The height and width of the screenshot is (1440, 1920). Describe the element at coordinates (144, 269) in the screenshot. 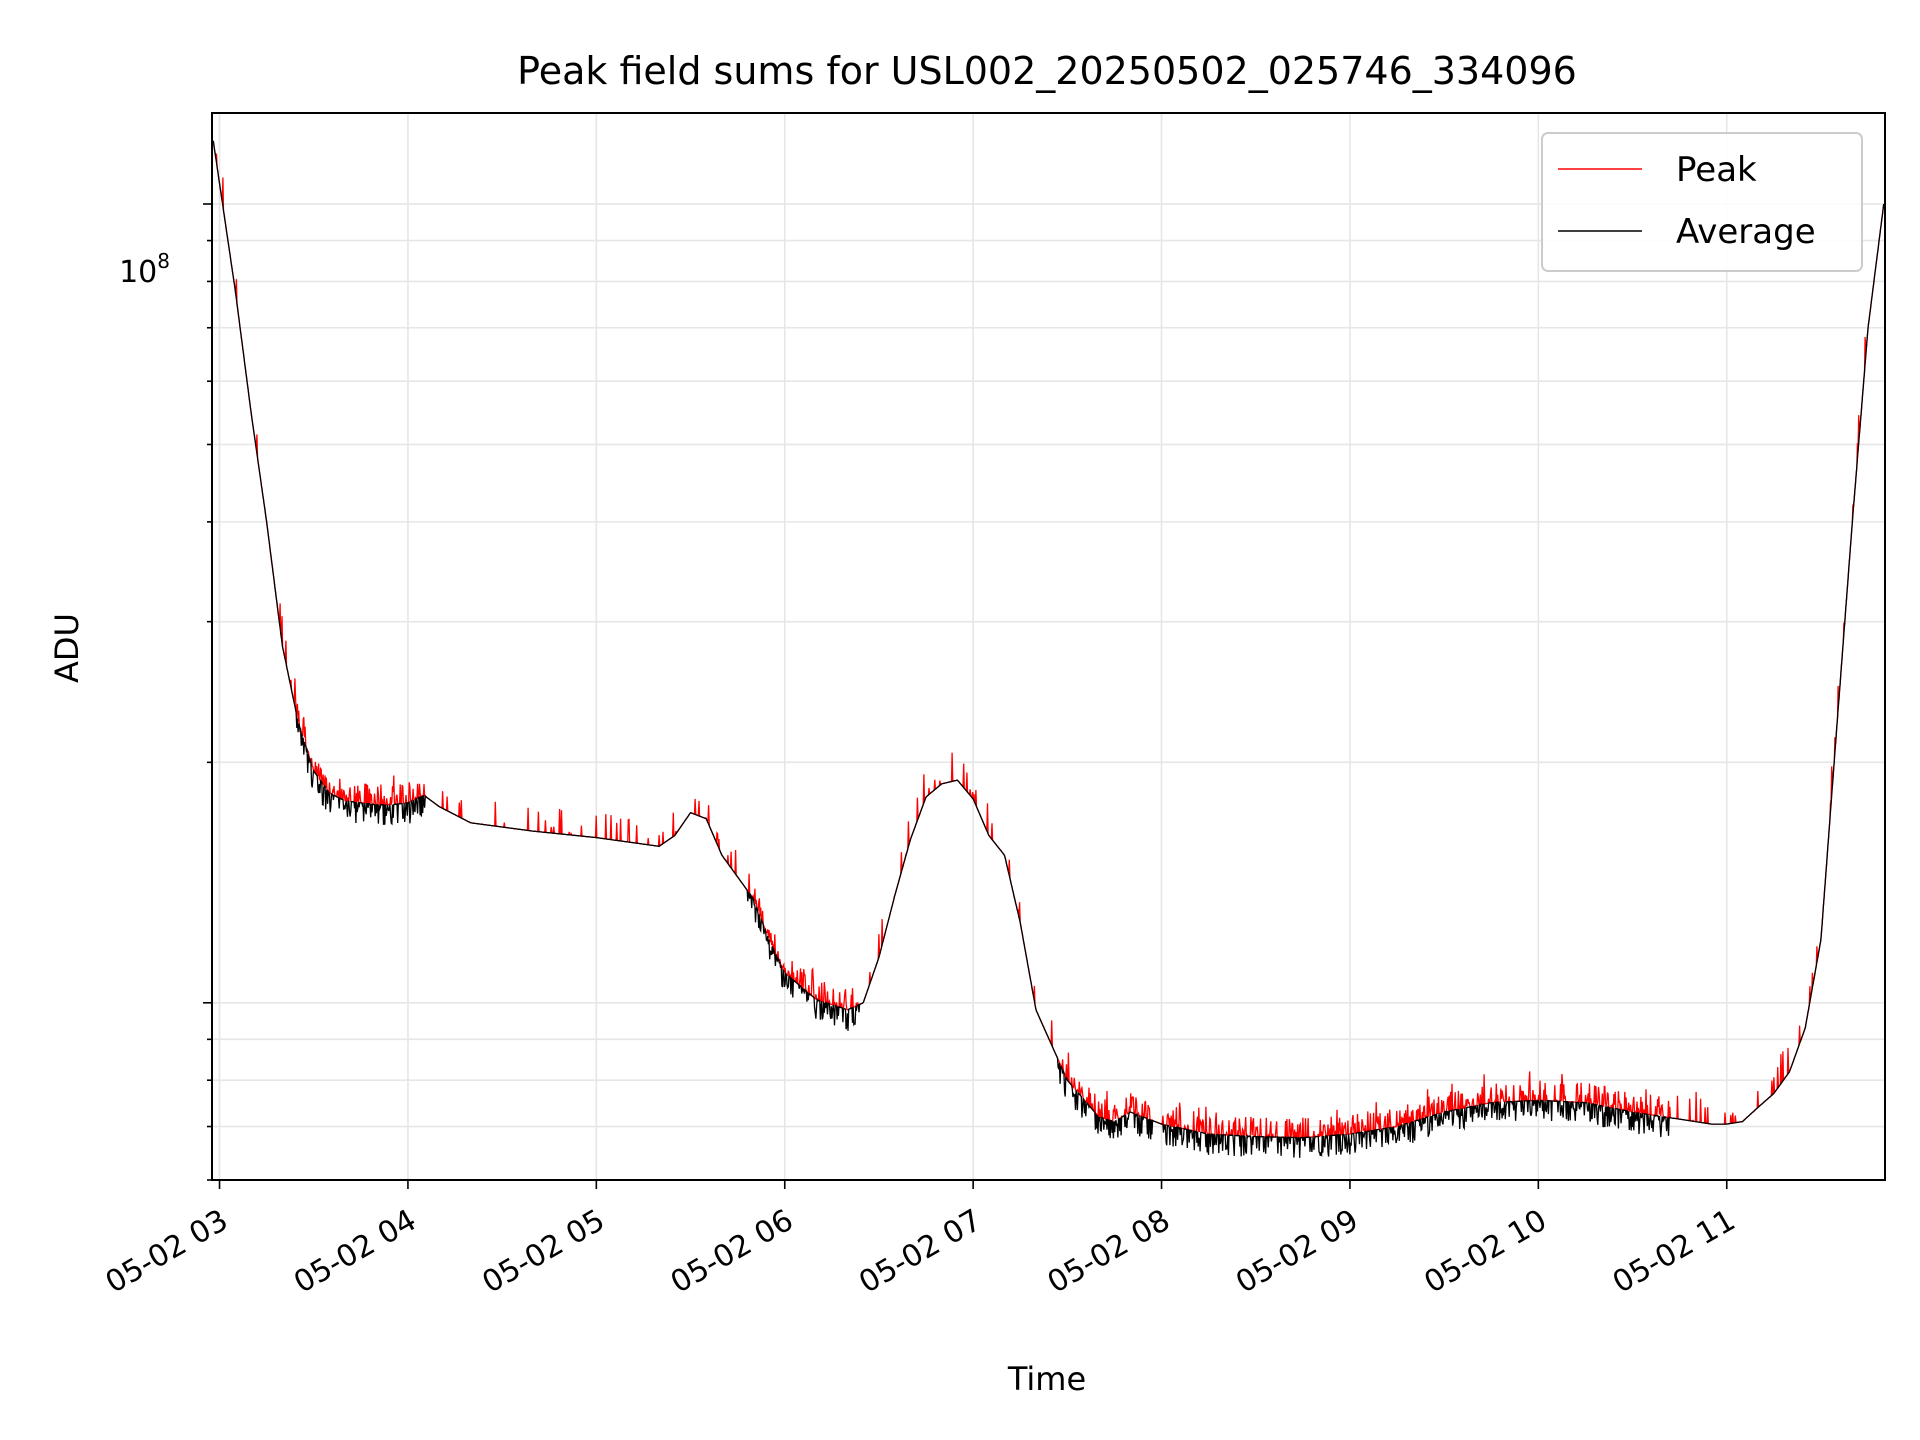

I see `y-tick-label-1e8: 108` at that location.